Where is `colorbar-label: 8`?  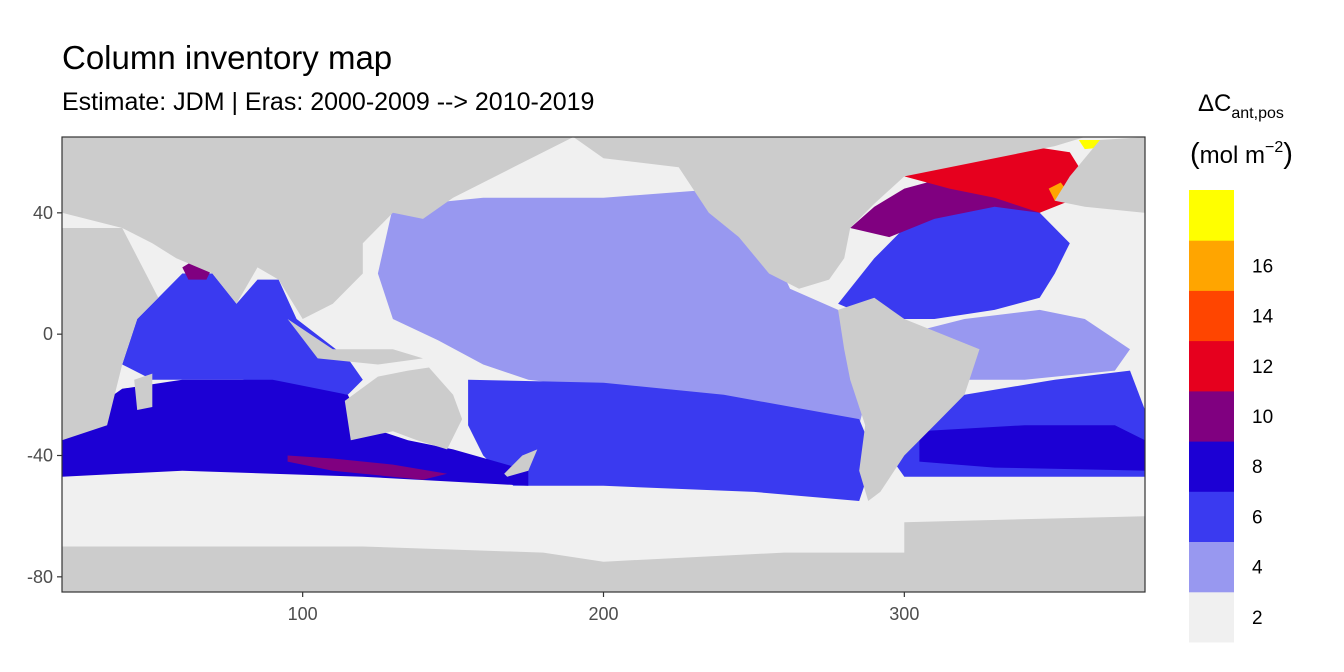 colorbar-label: 8 is located at coordinates (1257, 467).